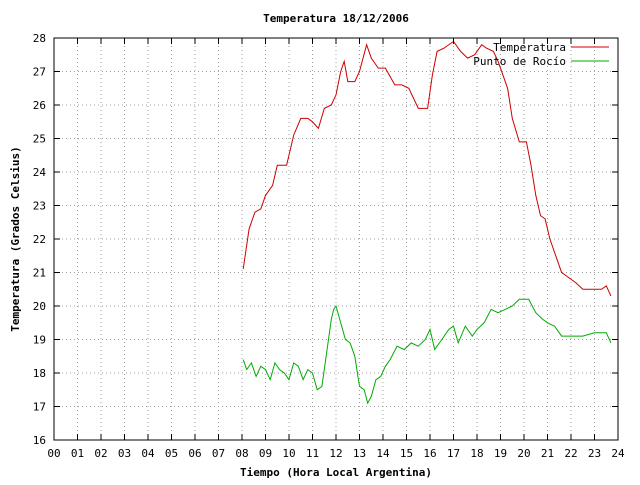  I want to click on y-tick-label: 21, so click(39, 273).